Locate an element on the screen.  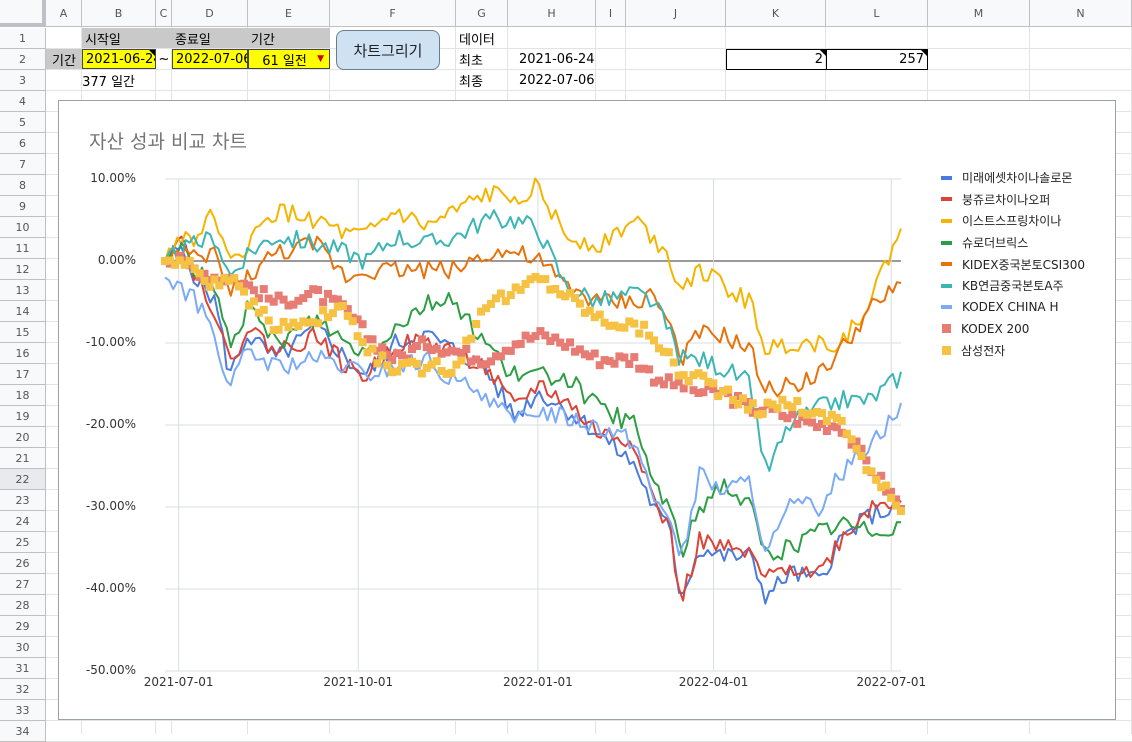
column-header-l: L is located at coordinates (877, 13).